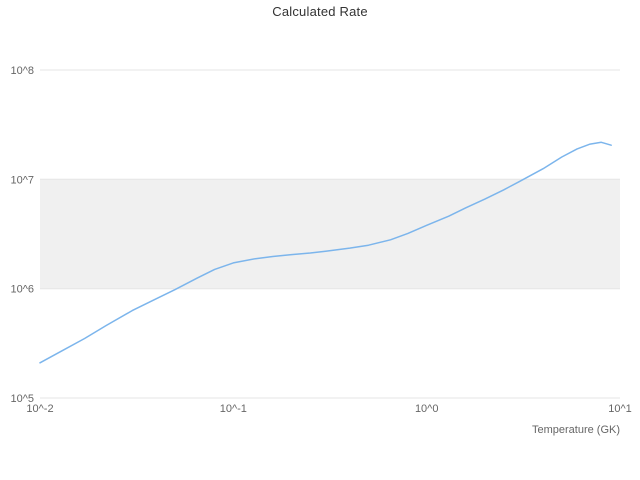  I want to click on x-axis-label: Temperature (GK), so click(575, 430).